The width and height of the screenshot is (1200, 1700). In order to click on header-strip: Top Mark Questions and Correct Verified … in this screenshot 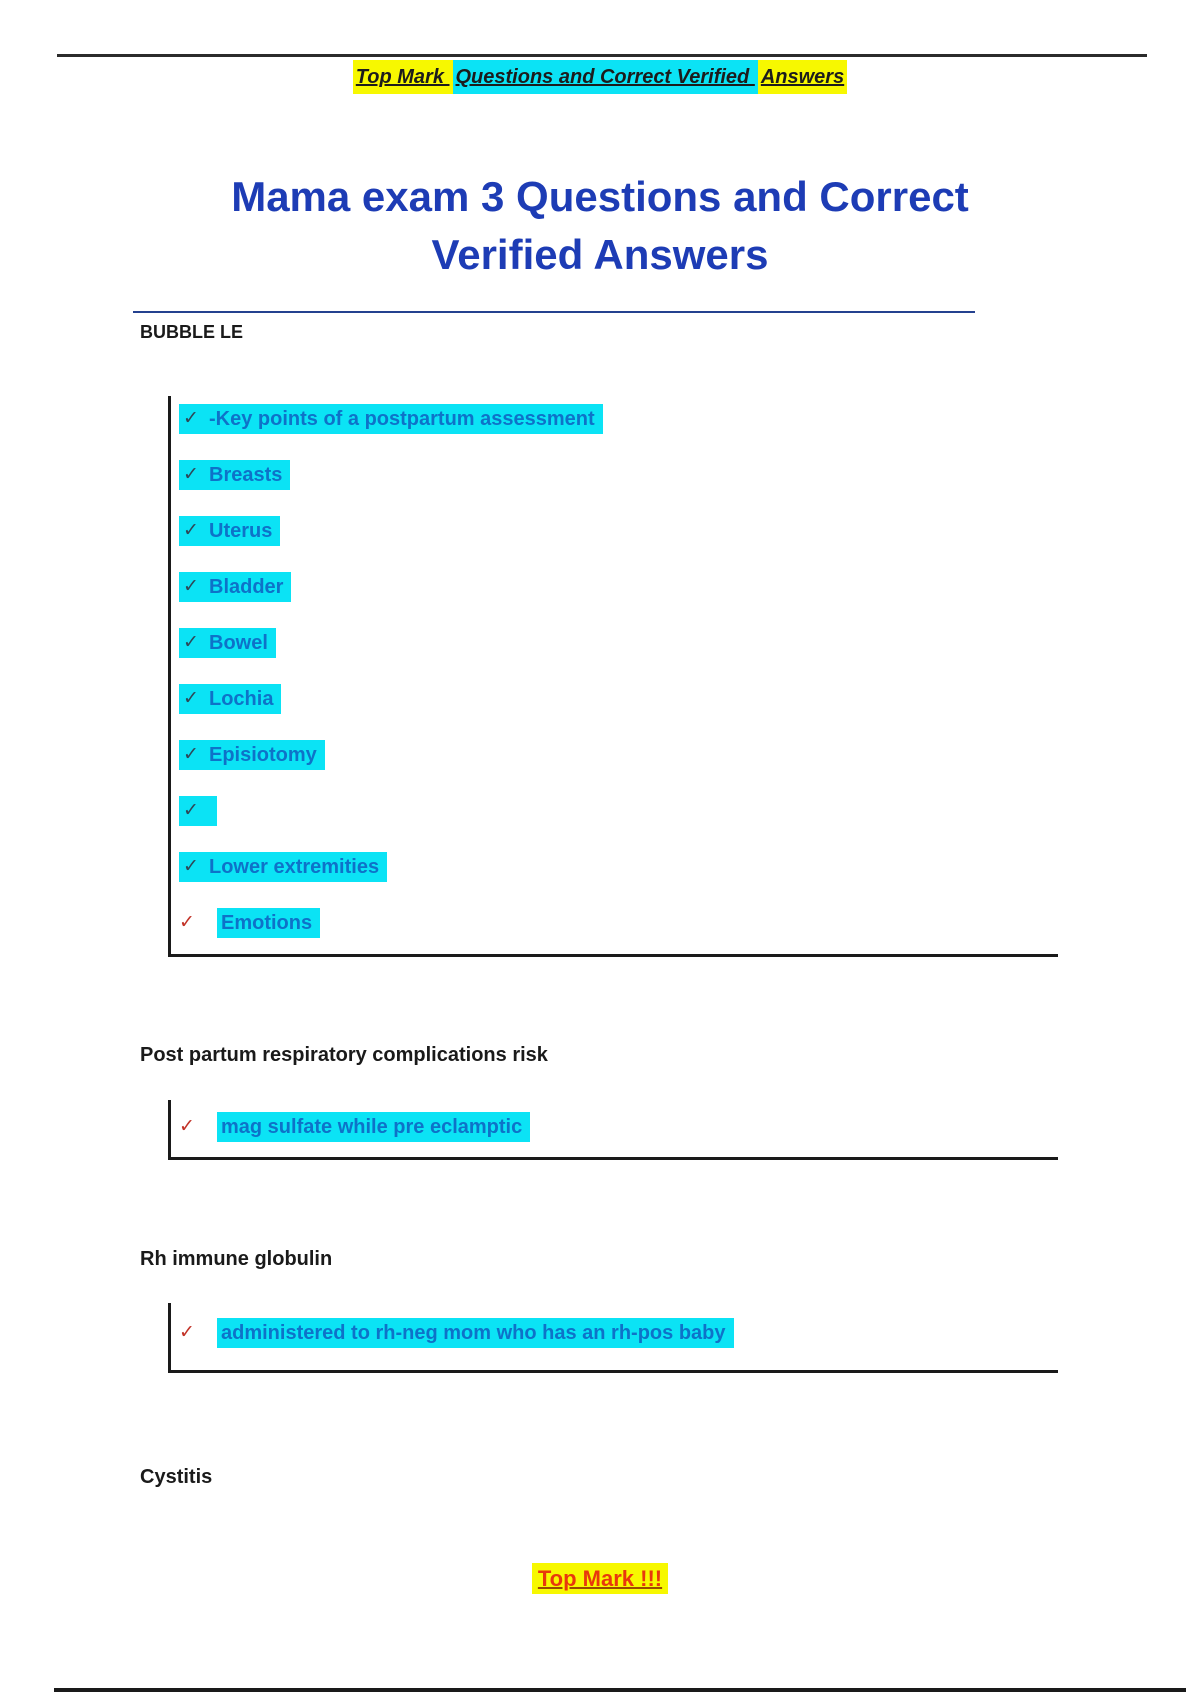, I will do `click(600, 77)`.